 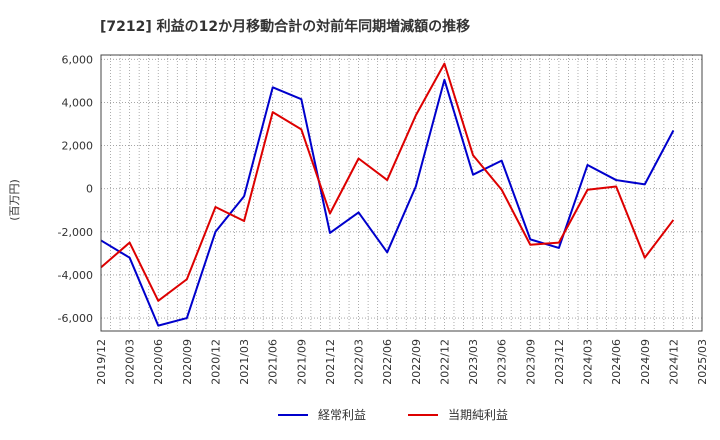 I want to click on x-tick-label: 2023/09, so click(x=530, y=362).